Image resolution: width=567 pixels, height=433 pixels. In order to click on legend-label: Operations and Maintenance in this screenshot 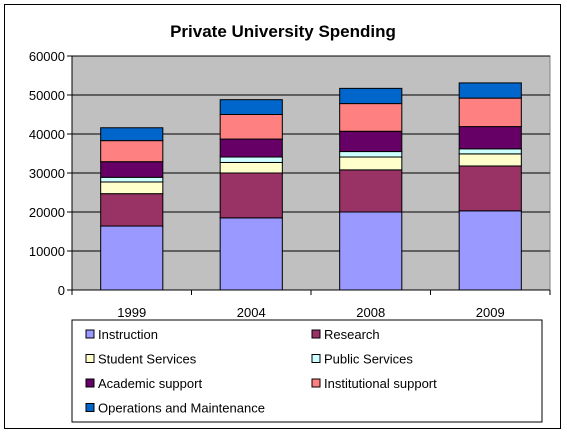, I will do `click(181, 408)`.